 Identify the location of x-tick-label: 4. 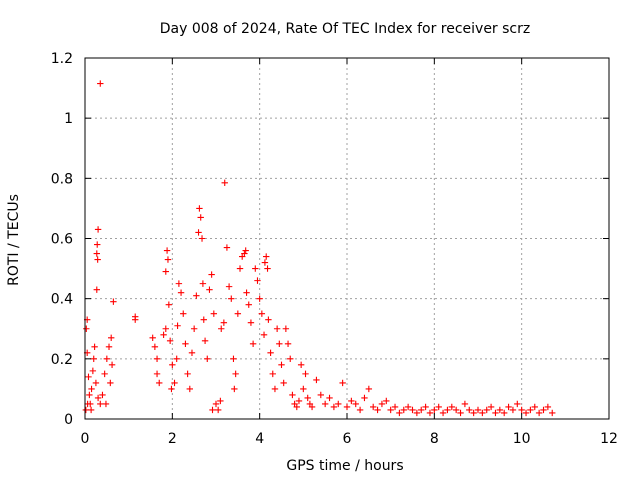
(259, 439).